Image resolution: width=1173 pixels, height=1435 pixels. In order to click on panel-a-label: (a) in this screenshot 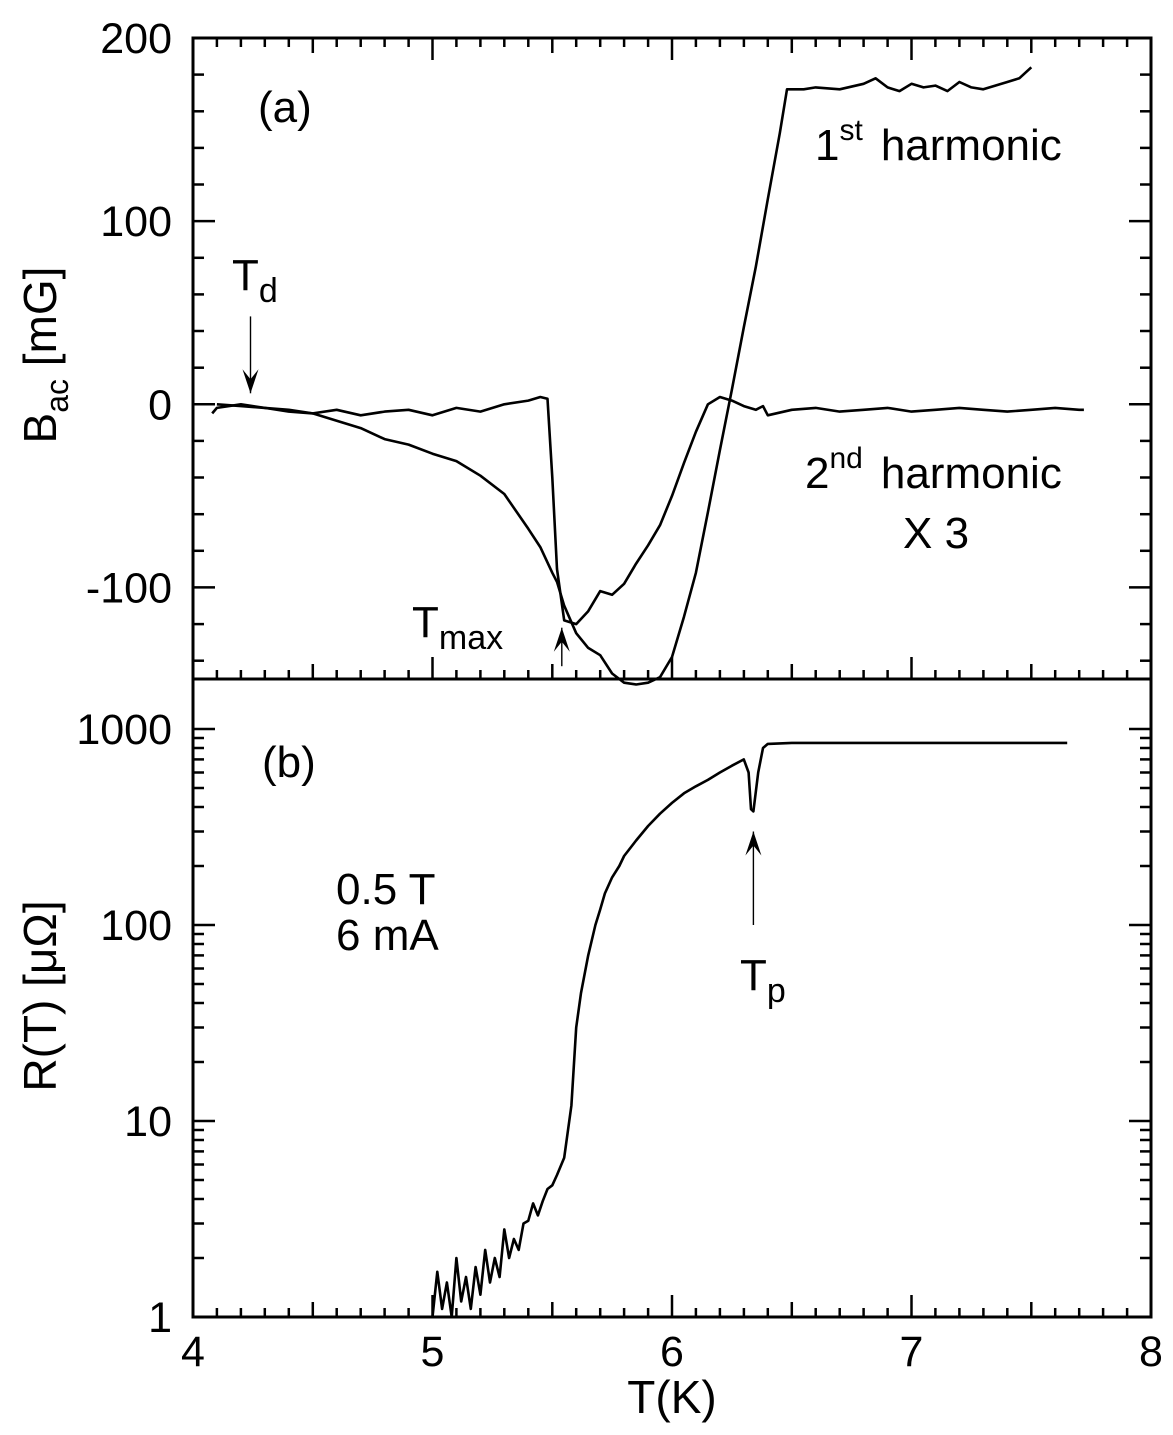, I will do `click(285, 107)`.